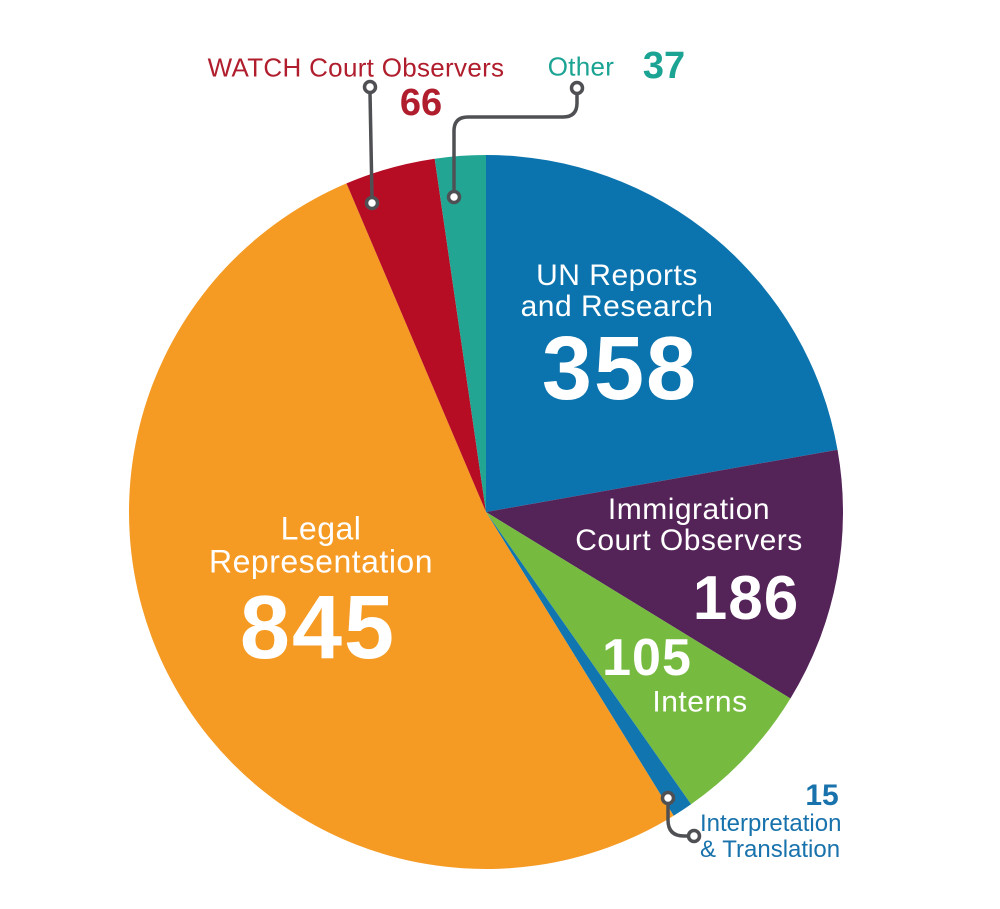 The height and width of the screenshot is (909, 1000). Describe the element at coordinates (460, 333) in the screenshot. I see `pie-slice-other` at that location.